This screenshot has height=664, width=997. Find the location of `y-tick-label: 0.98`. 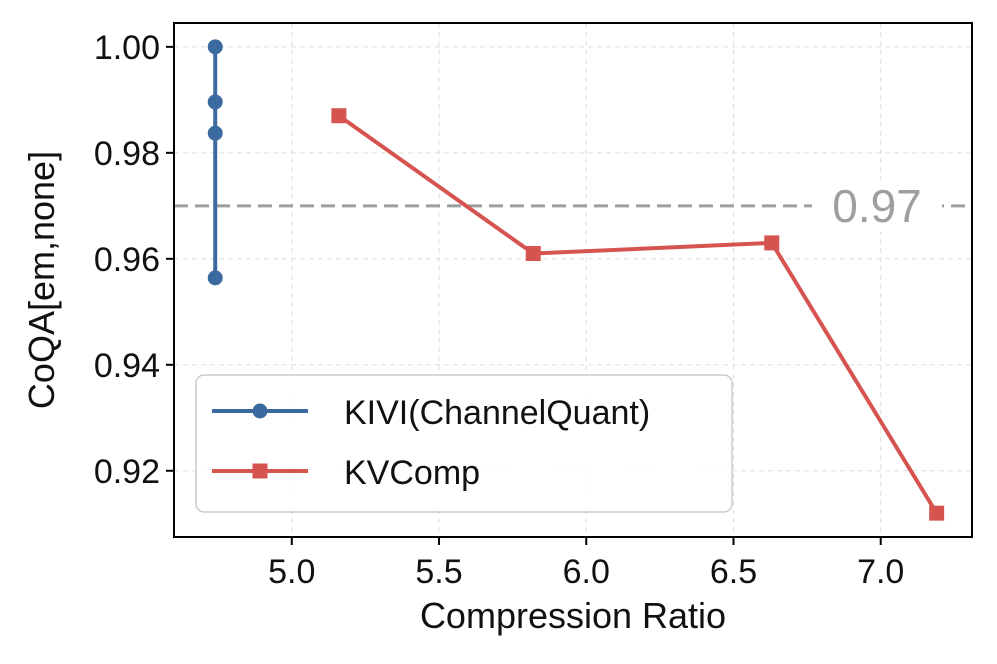

y-tick-label: 0.98 is located at coordinates (127, 154).